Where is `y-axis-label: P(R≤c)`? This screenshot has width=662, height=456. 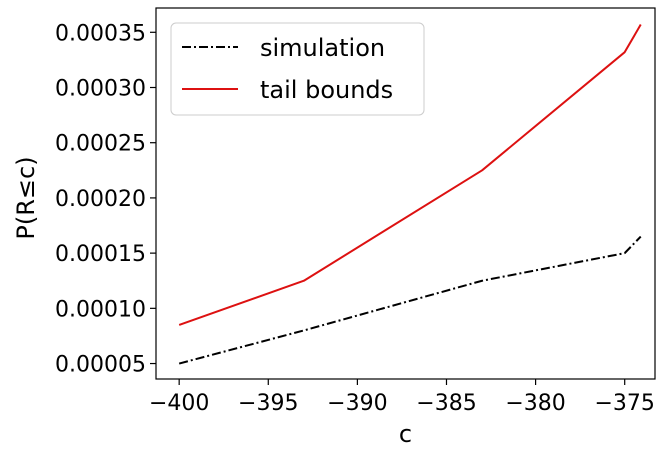 y-axis-label: P(R≤c) is located at coordinates (26, 197).